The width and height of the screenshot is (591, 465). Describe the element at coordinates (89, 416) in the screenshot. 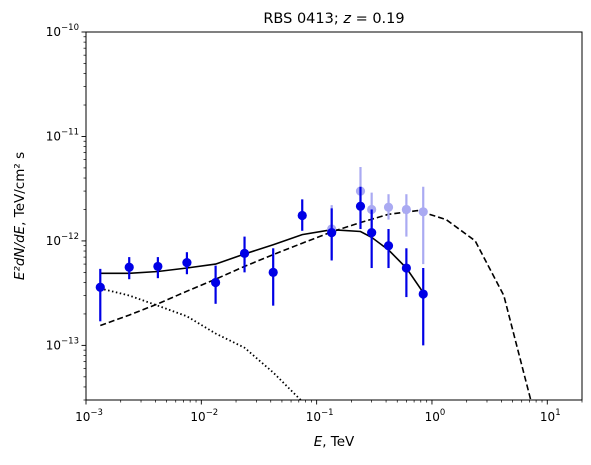

I see `x-tick-label-0: 10⁻³` at that location.